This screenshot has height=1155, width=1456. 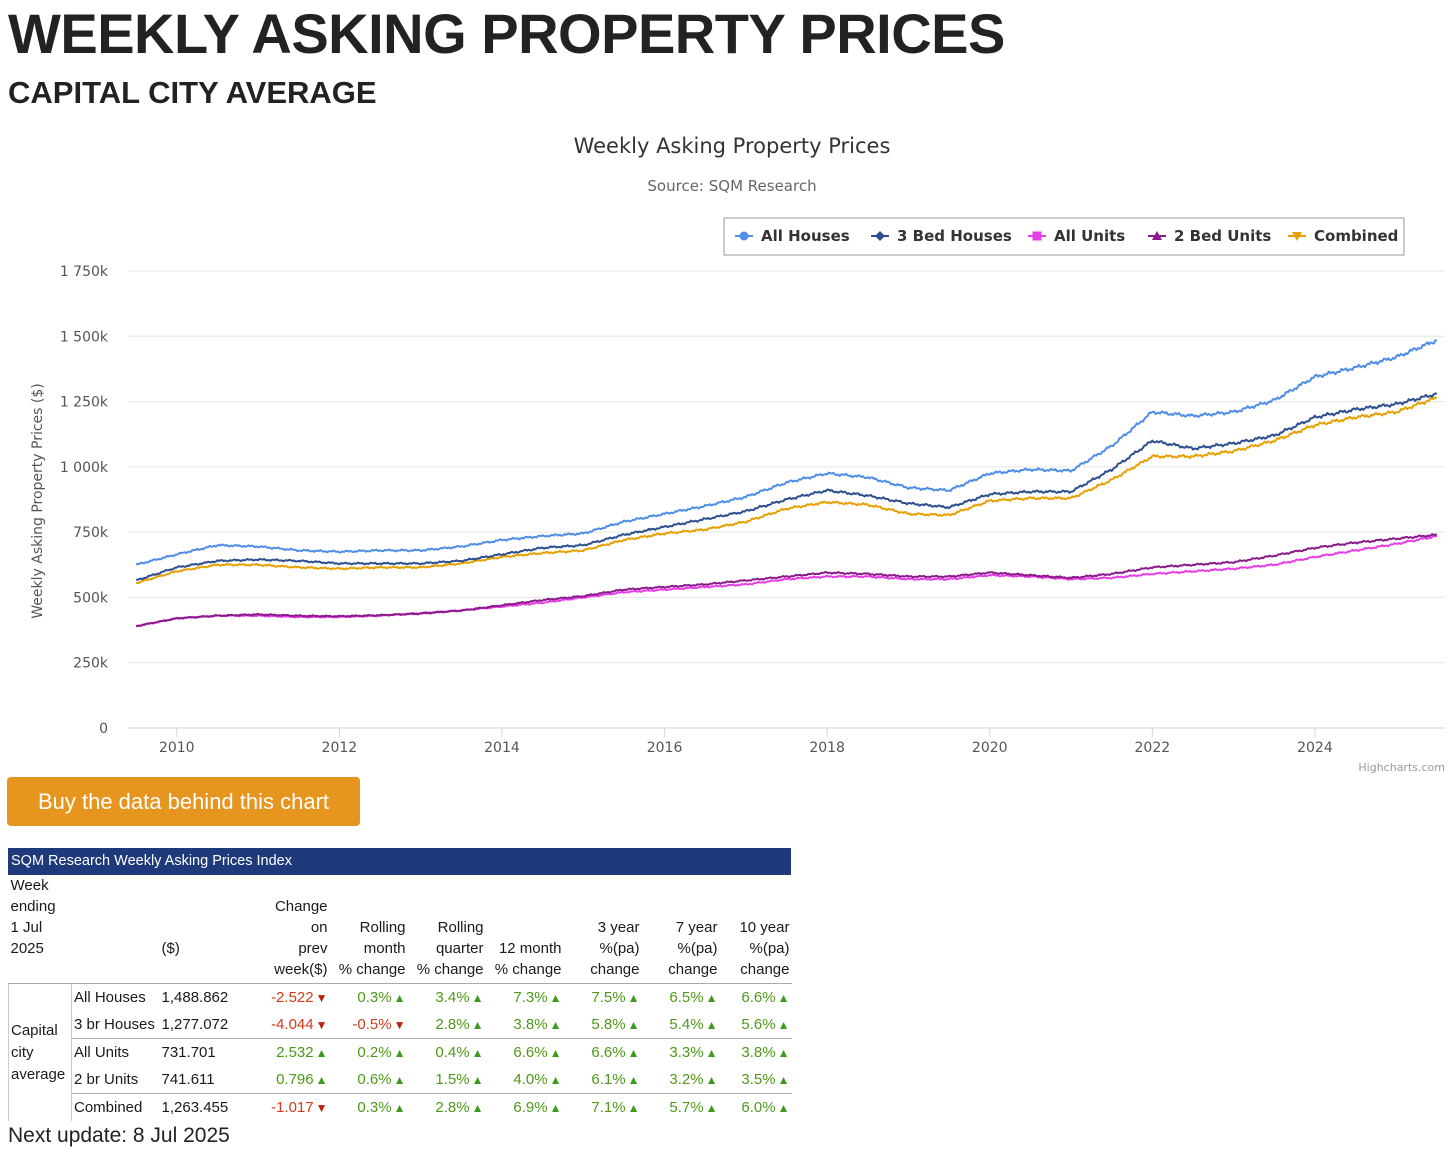 What do you see at coordinates (446, 929) in the screenshot?
I see `column-header: Rolling quarter% change` at bounding box center [446, 929].